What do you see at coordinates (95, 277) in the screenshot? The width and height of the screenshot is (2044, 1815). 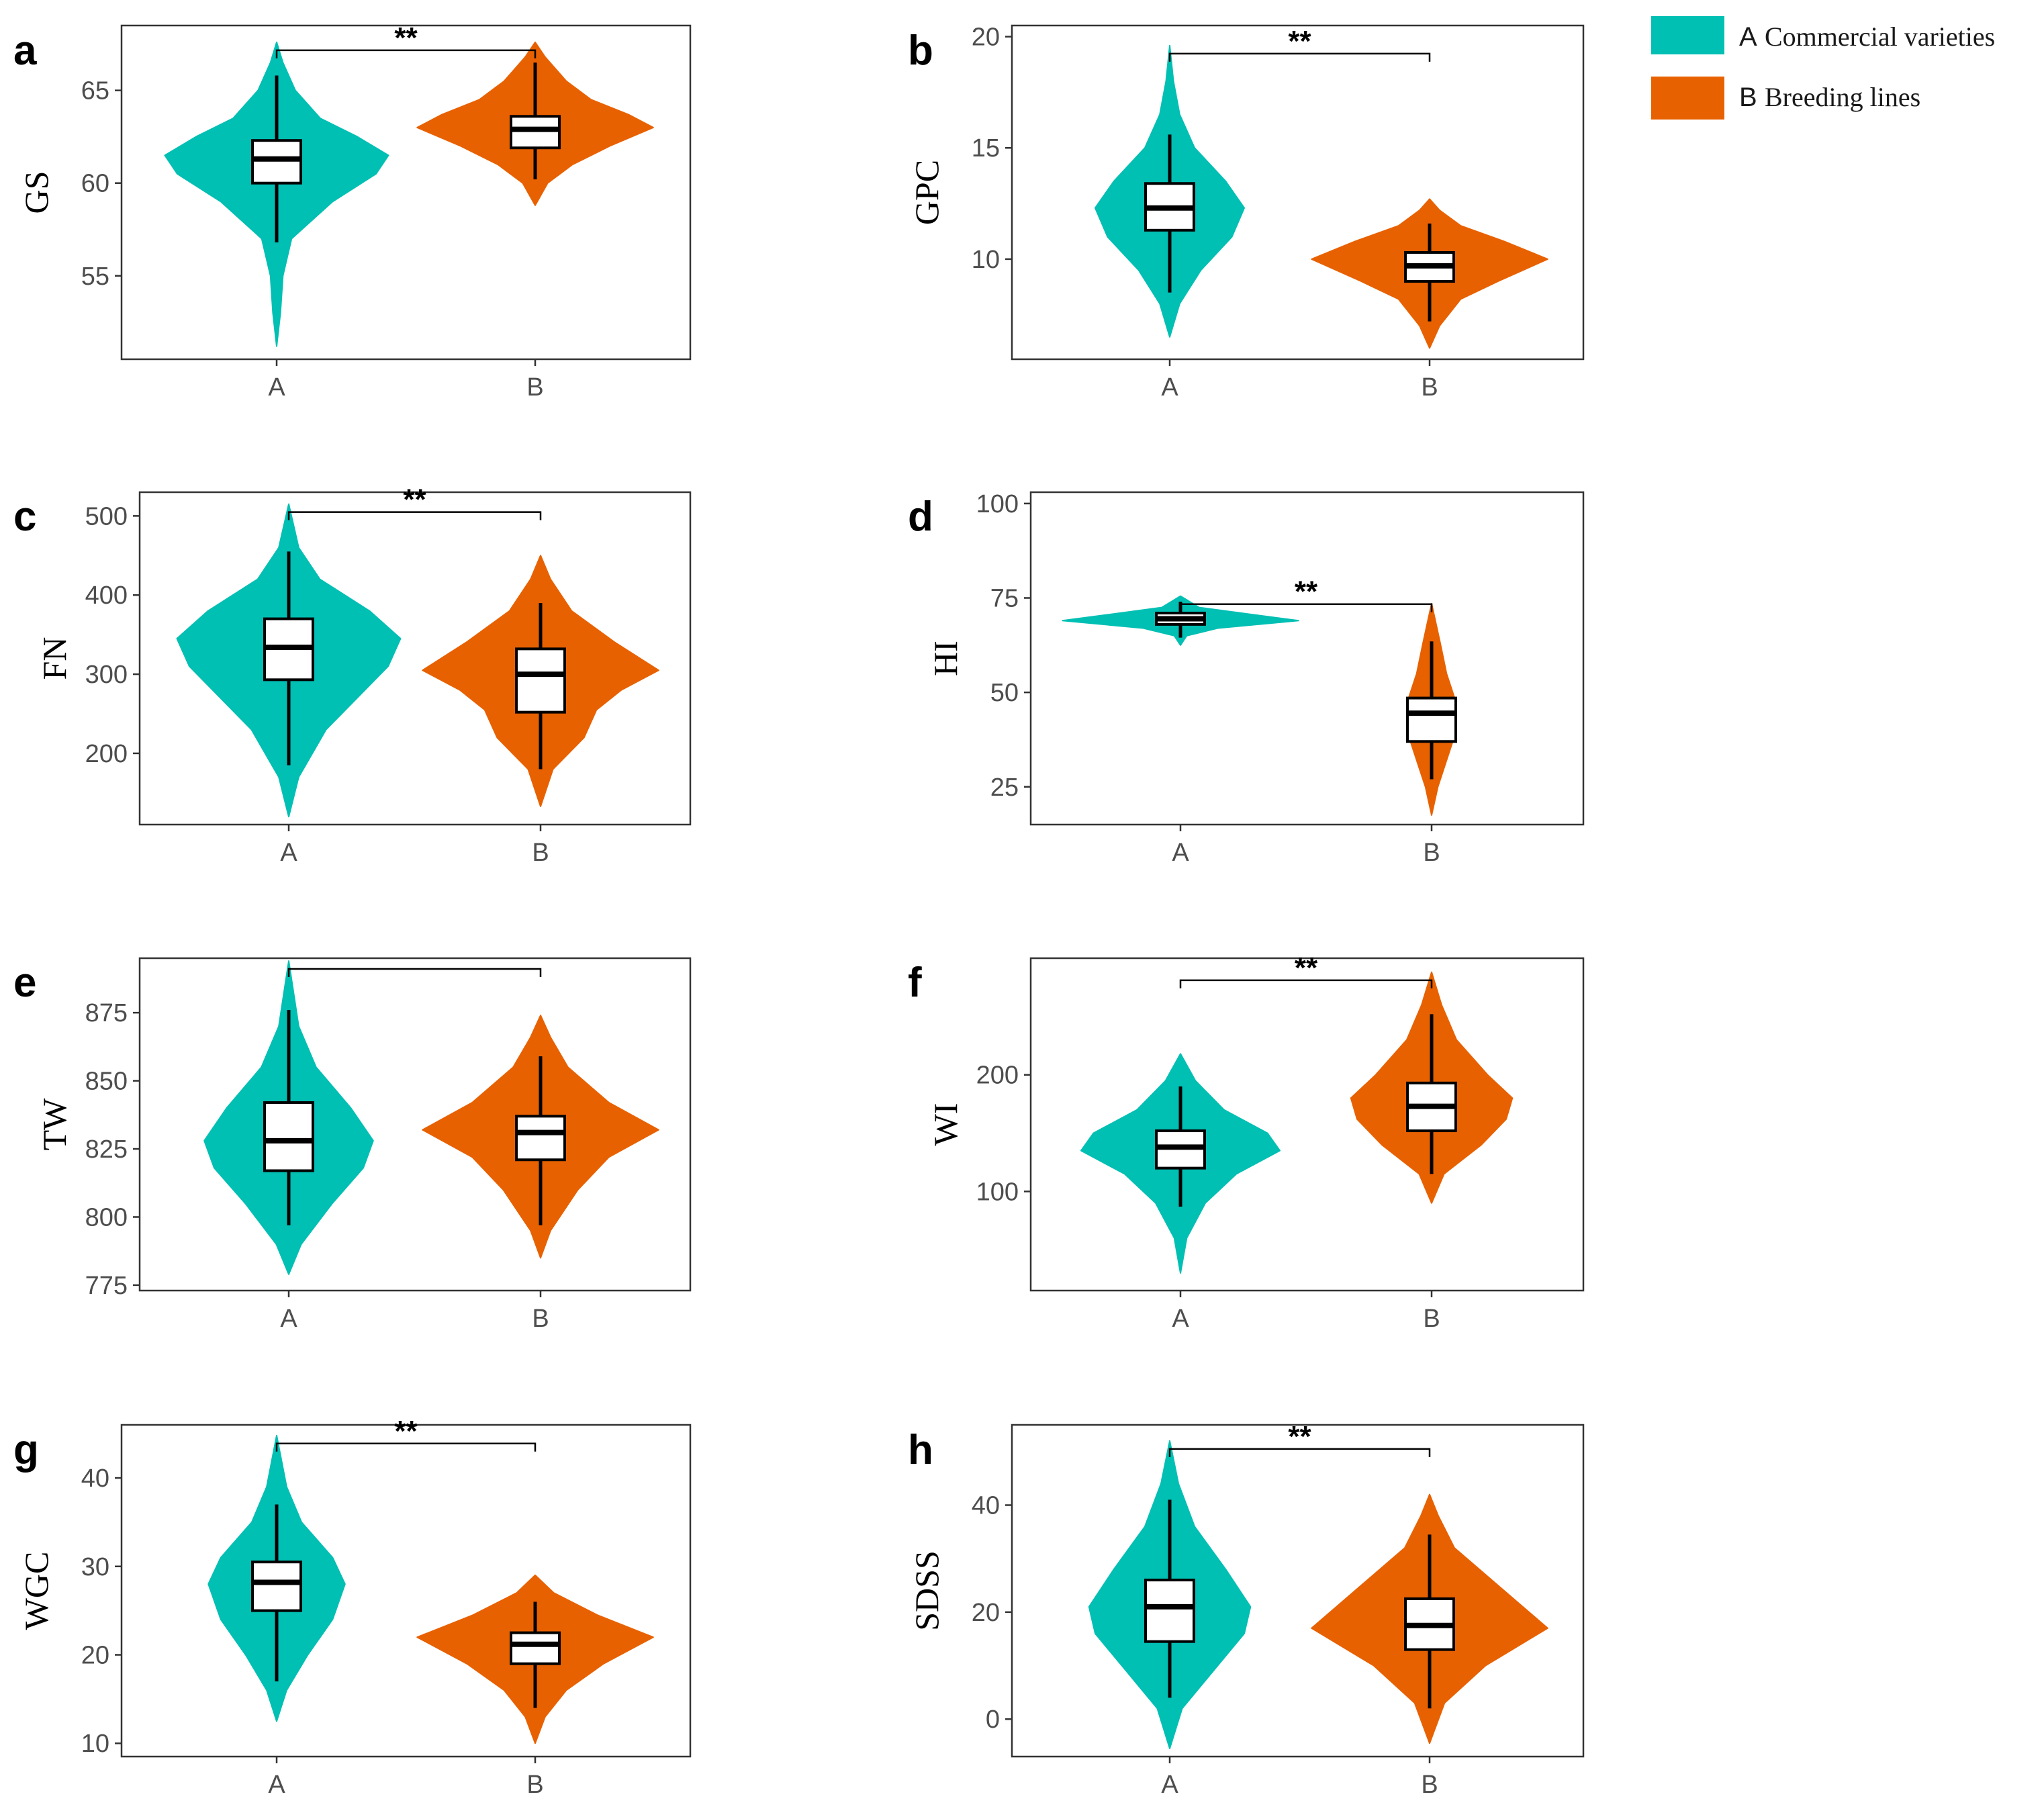 I see `y-tick-label: 55` at bounding box center [95, 277].